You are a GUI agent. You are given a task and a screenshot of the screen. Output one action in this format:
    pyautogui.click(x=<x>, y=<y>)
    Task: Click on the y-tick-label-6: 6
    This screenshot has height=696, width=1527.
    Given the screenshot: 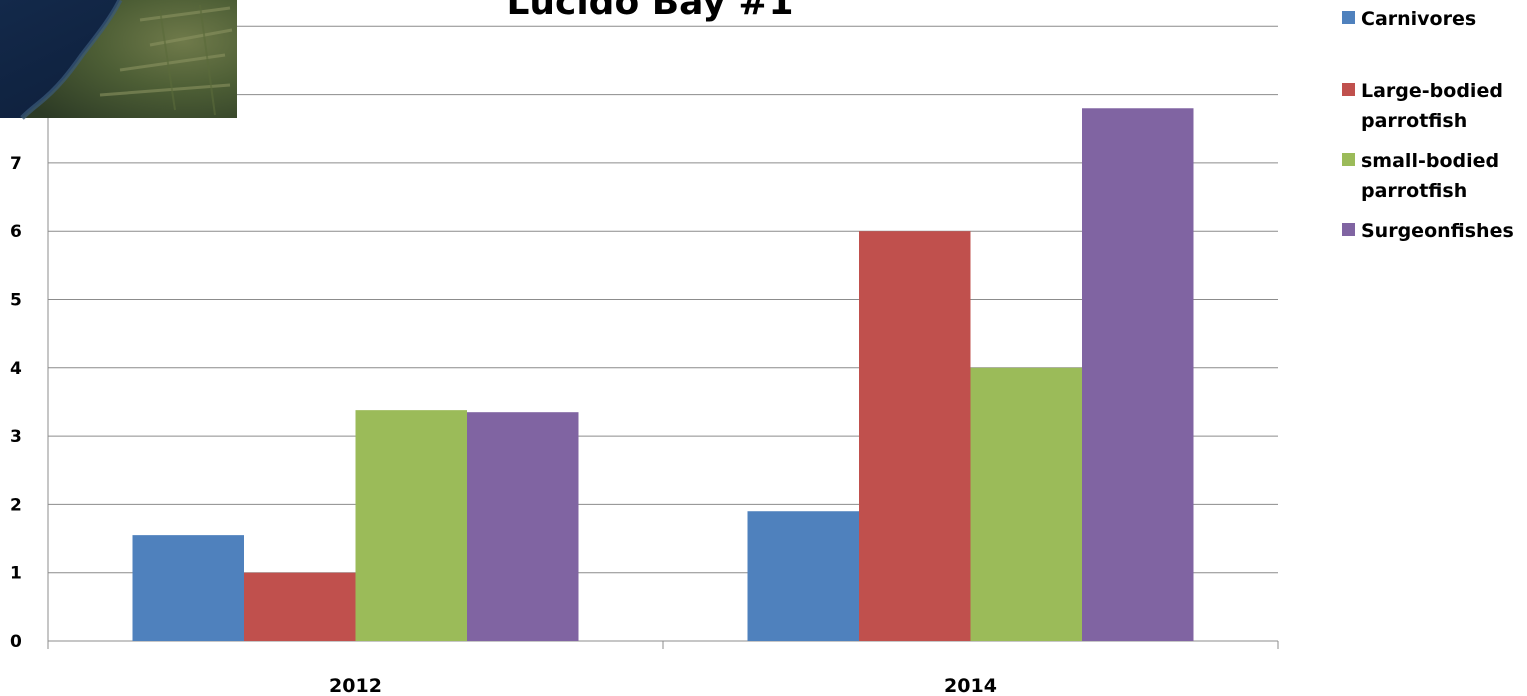 What is the action you would take?
    pyautogui.click(x=16, y=232)
    